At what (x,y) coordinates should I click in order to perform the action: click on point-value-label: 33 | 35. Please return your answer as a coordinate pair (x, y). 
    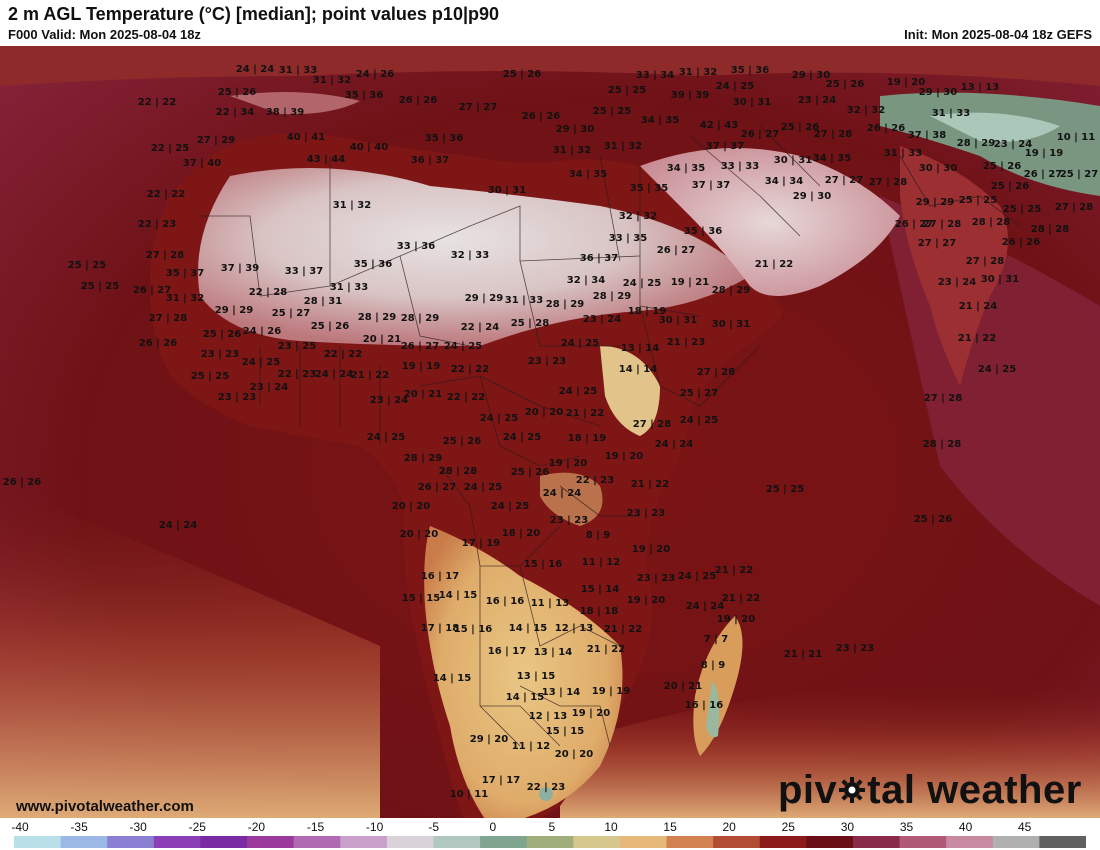
    Looking at the image, I should click on (628, 238).